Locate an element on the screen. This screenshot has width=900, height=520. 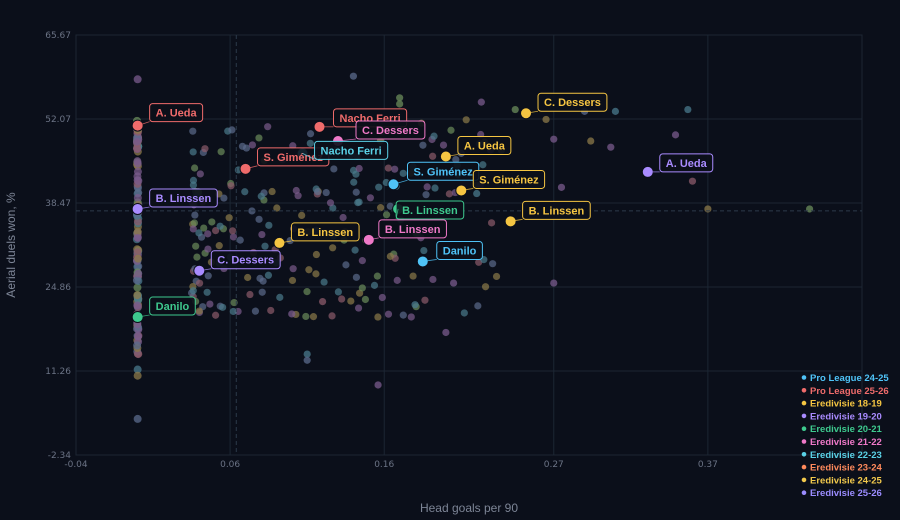
y-axis-label: Aerial duels won, % is located at coordinates (11, 245).